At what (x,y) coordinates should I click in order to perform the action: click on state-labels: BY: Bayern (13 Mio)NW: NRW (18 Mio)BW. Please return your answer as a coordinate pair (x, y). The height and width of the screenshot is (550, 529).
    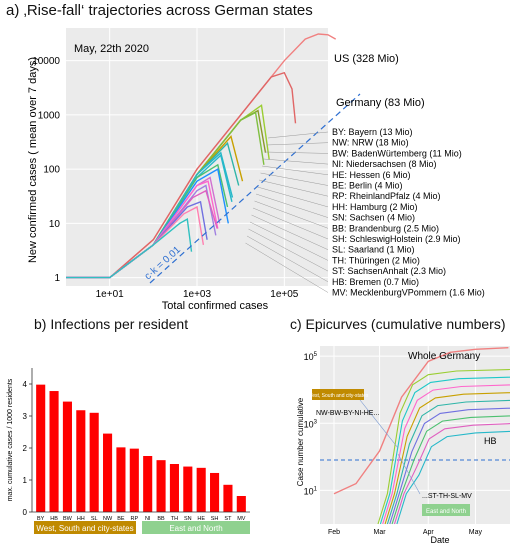
    Looking at the image, I should click on (408, 212).